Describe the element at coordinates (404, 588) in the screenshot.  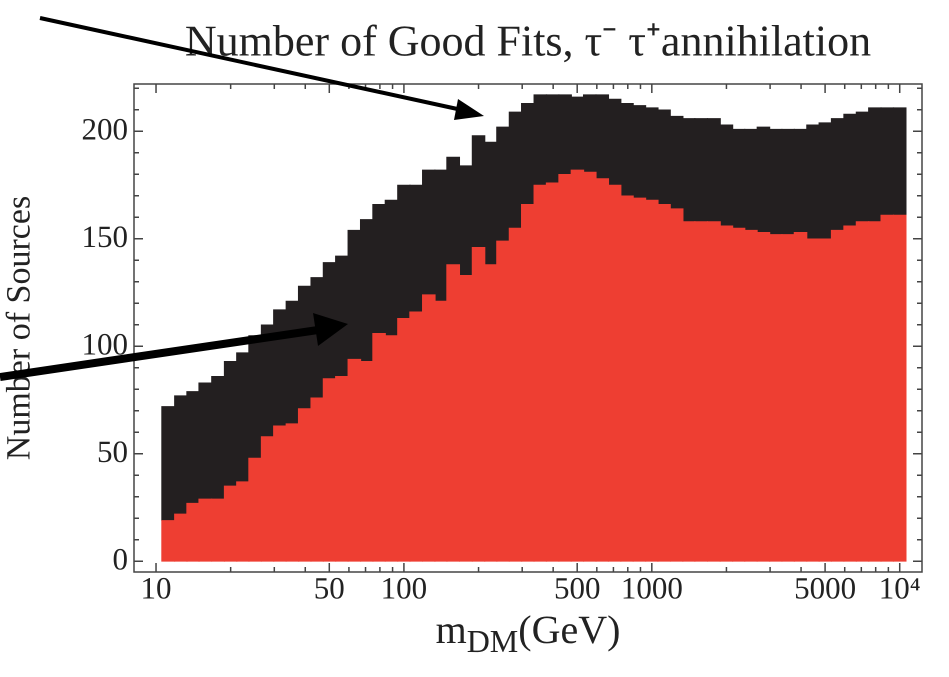
I see `x-tick-label: 100` at that location.